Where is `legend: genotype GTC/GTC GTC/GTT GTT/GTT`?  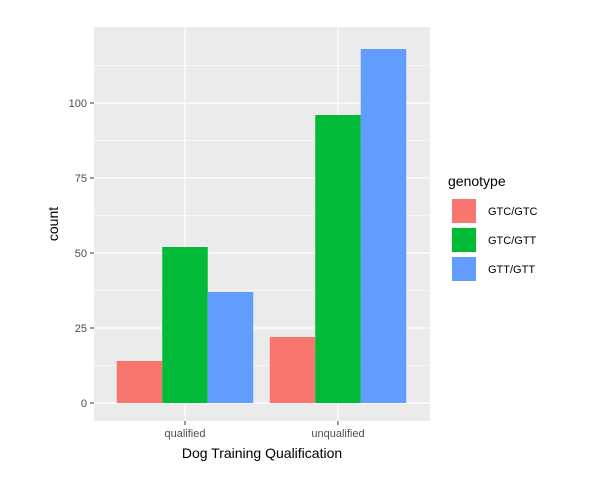
legend: genotype GTC/GTC GTC/GTT GTT/GTT is located at coordinates (493, 227).